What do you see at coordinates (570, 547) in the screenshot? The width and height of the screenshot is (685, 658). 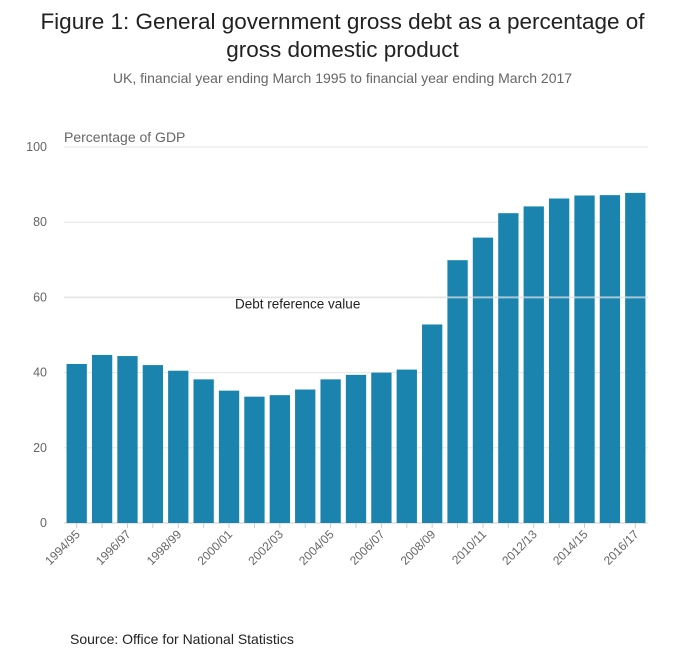 I see `x-tick-label: 2014/15` at bounding box center [570, 547].